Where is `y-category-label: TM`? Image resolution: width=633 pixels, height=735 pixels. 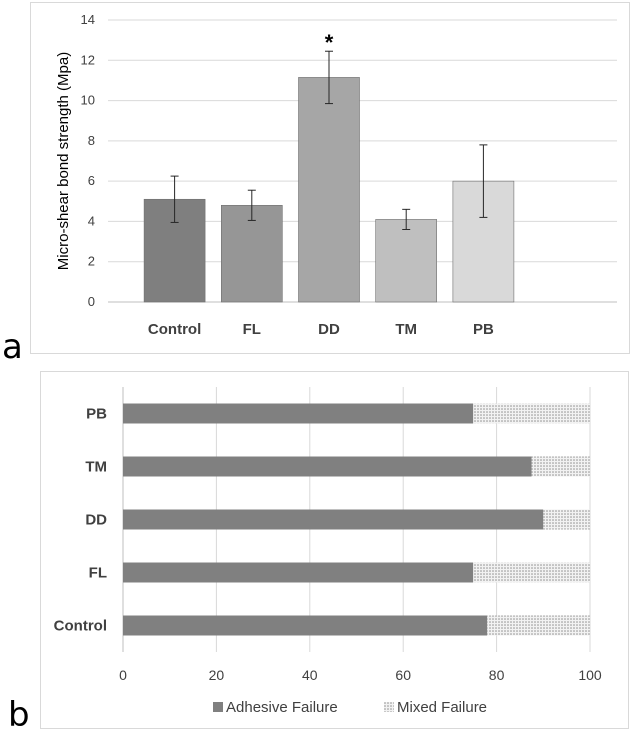 y-category-label: TM is located at coordinates (96, 467).